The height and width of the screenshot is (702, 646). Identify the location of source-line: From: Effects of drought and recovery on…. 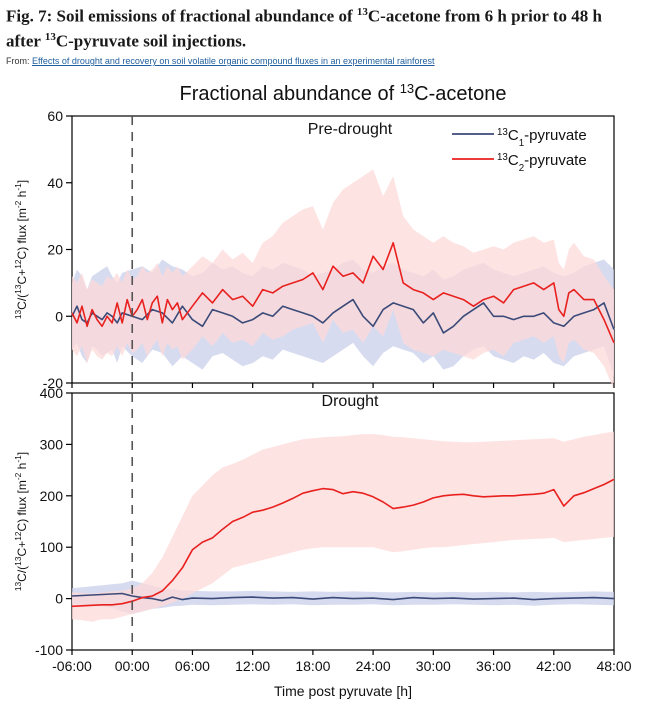
(220, 61).